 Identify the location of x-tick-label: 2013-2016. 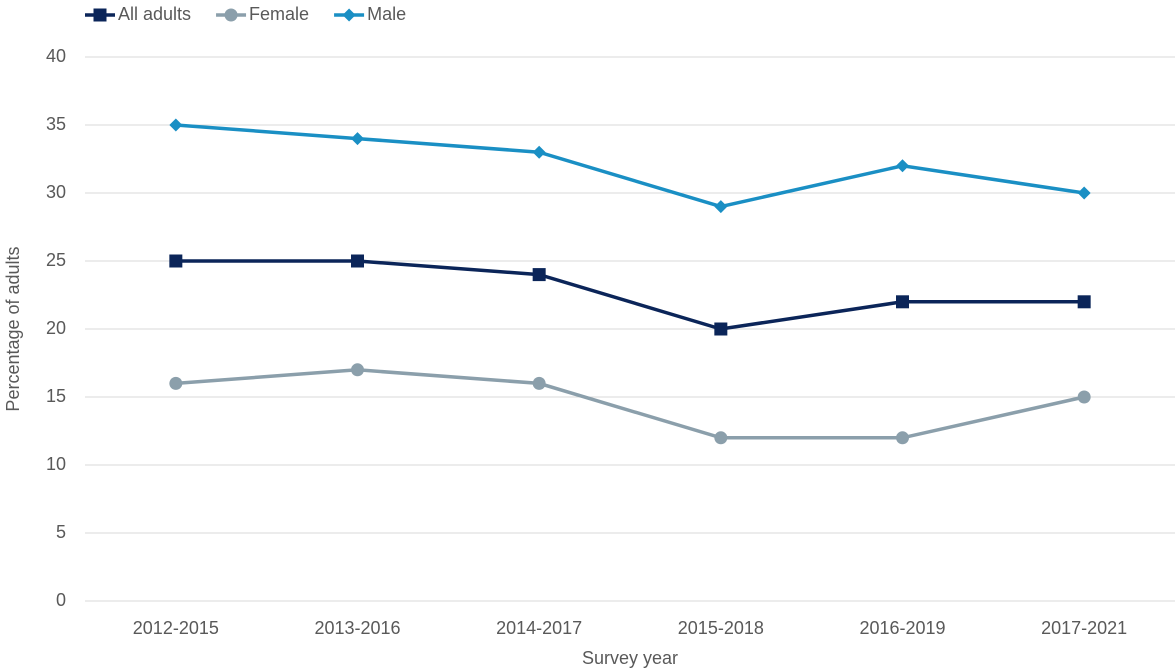
(357, 628).